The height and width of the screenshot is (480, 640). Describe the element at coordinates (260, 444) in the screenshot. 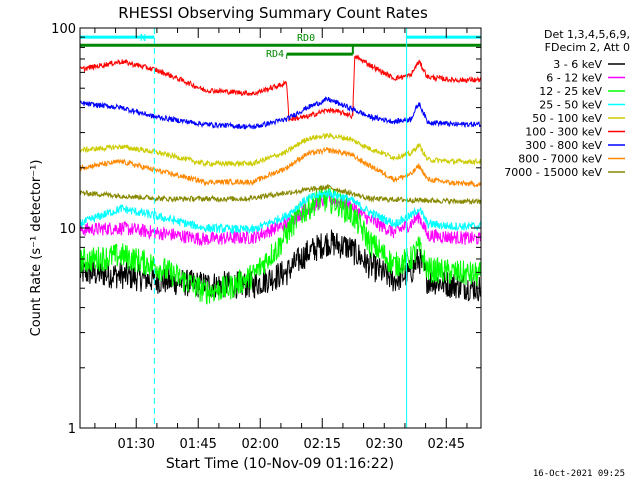

I see `x-tick-label-2: 02:00` at that location.